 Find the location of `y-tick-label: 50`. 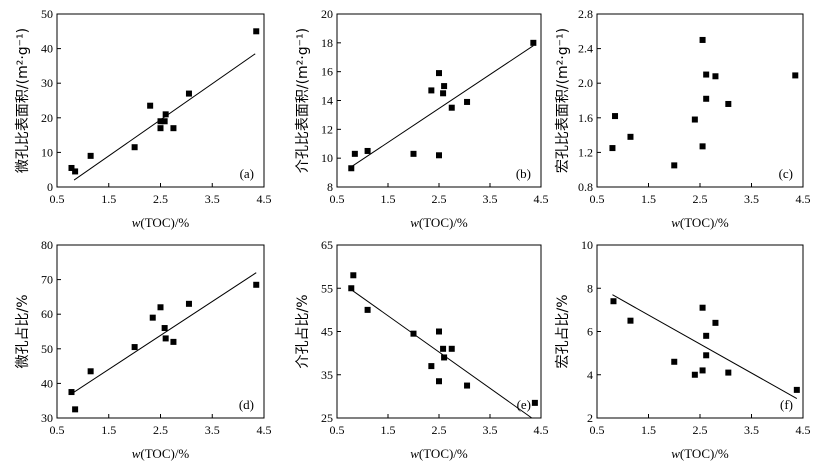

y-tick-label: 50 is located at coordinates (47, 14).